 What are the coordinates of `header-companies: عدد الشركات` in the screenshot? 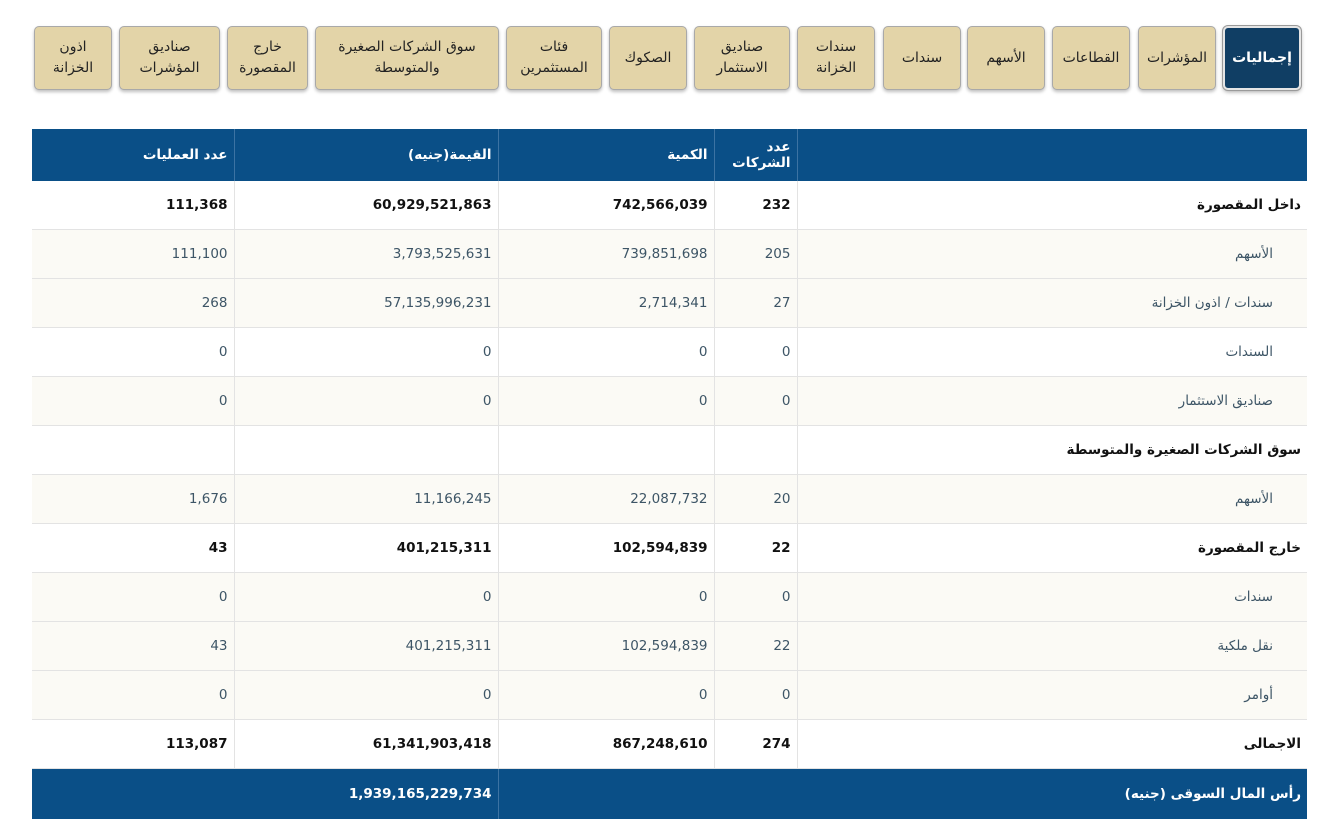 It's located at (756, 155).